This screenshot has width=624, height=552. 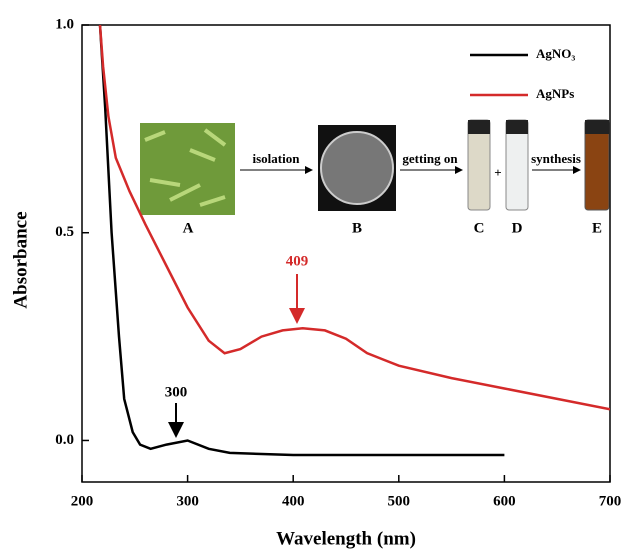 I want to click on y-axis-label: Absorbance, so click(x=20, y=259).